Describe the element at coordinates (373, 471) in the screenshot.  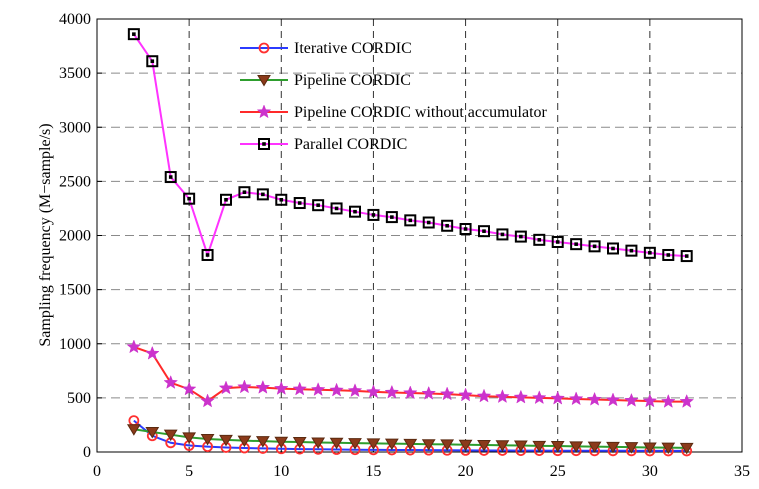
I see `x-tick-label: 15` at that location.